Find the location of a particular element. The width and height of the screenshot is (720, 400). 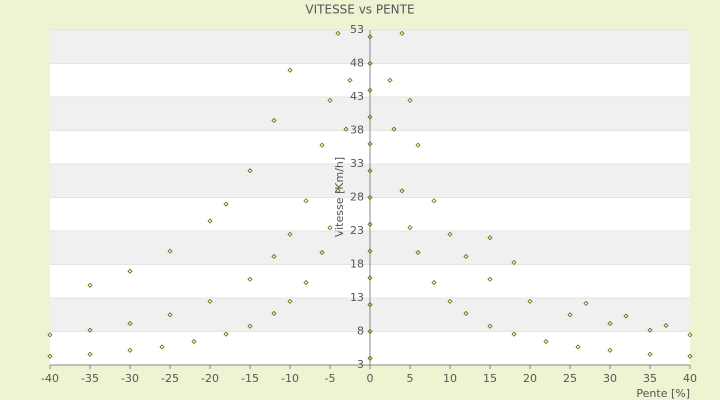

x-tick-label: 25 is located at coordinates (570, 378).